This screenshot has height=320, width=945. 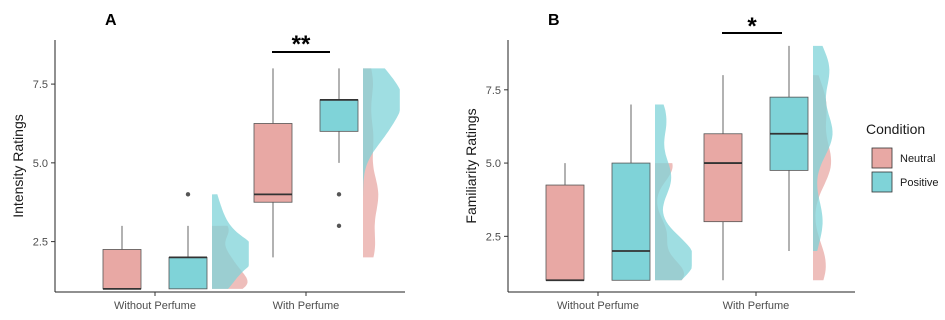 I want to click on significance-label: **, so click(x=301, y=44).